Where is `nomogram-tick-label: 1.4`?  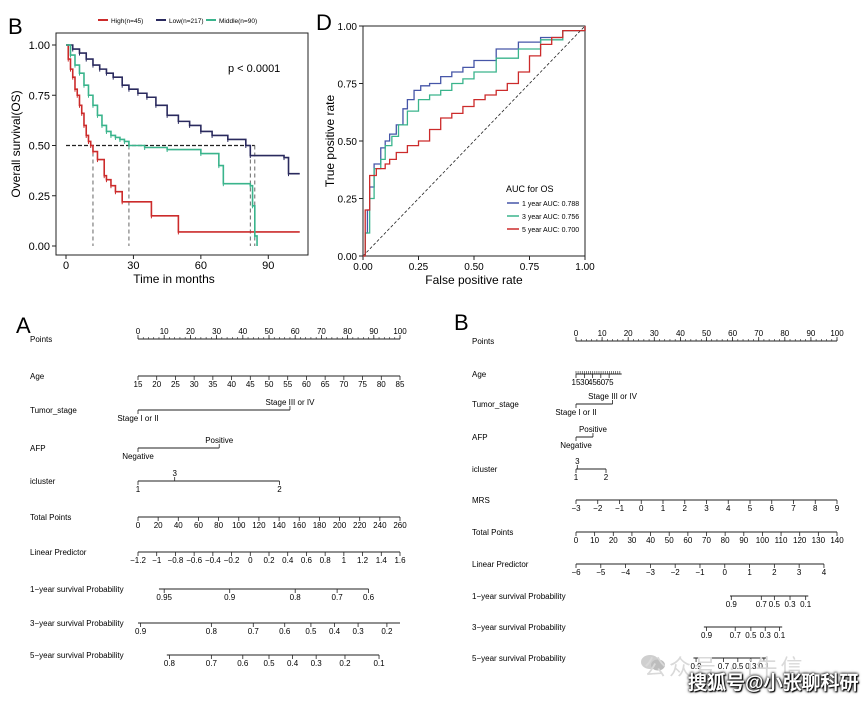 nomogram-tick-label: 1.4 is located at coordinates (382, 560).